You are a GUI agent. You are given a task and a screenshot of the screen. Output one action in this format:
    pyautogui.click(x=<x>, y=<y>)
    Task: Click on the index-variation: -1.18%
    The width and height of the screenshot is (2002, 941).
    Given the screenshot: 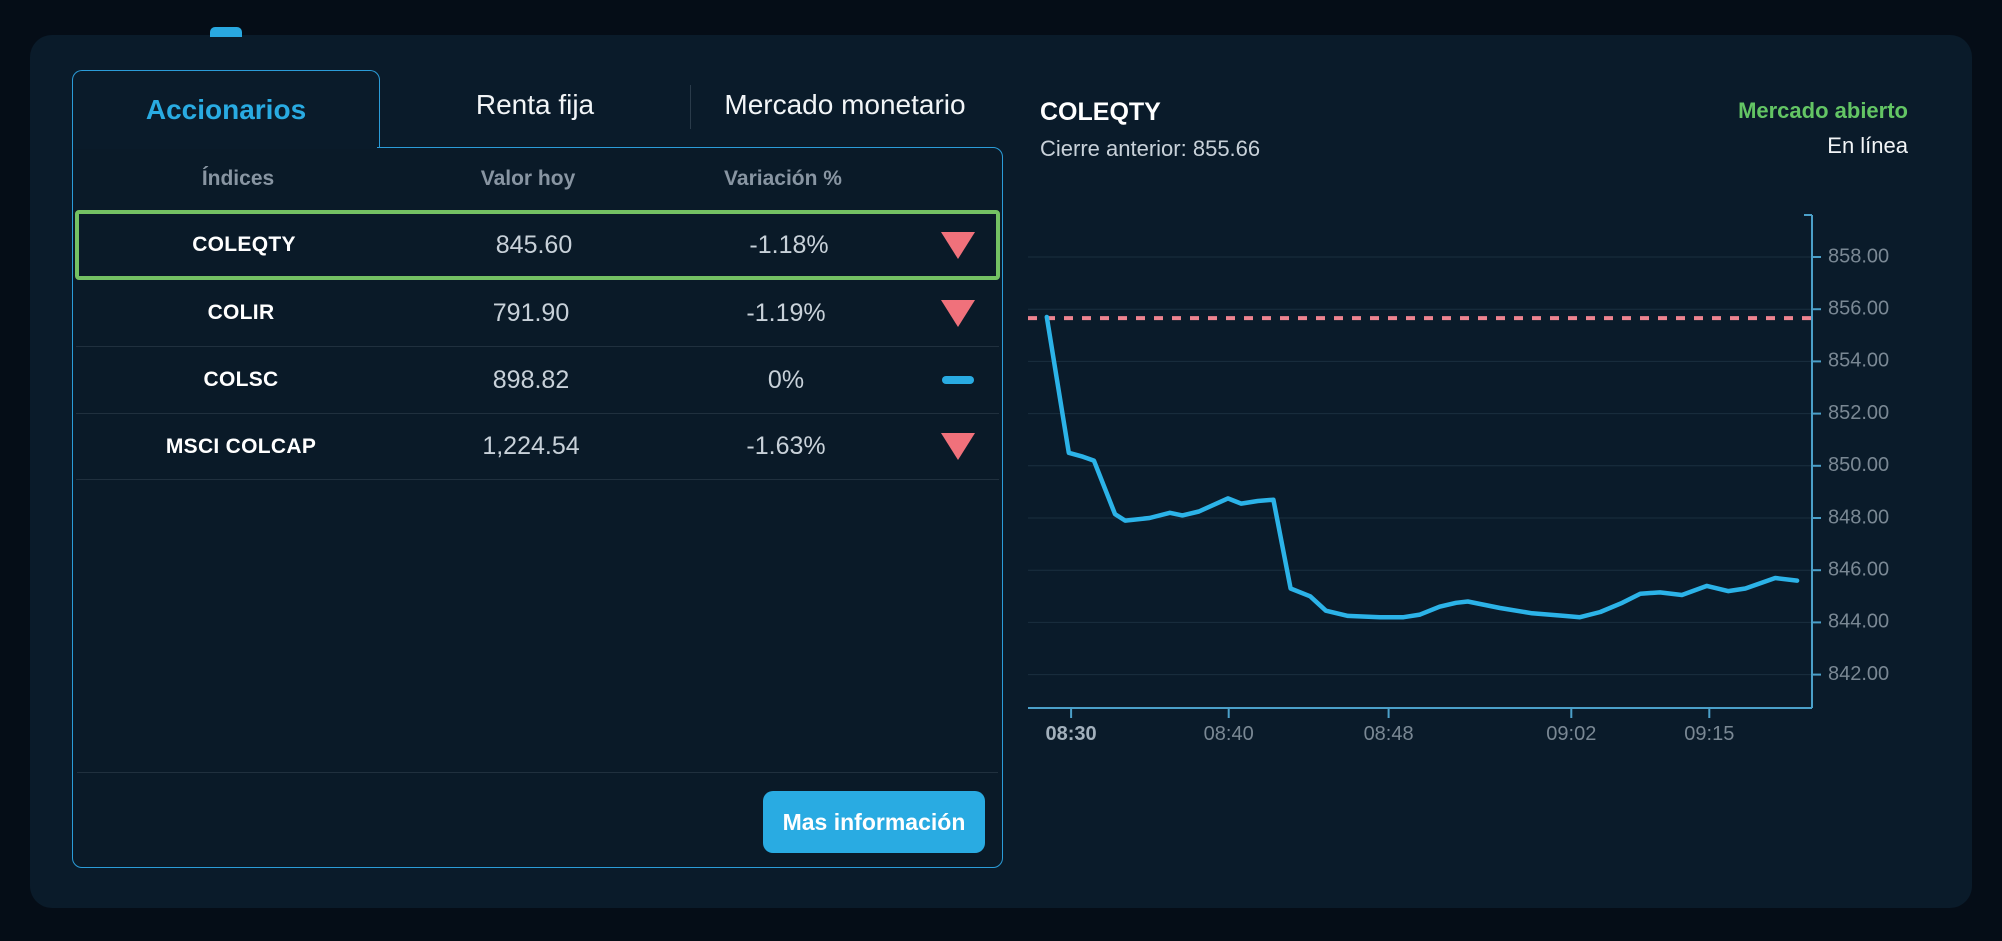 What is the action you would take?
    pyautogui.click(x=789, y=244)
    